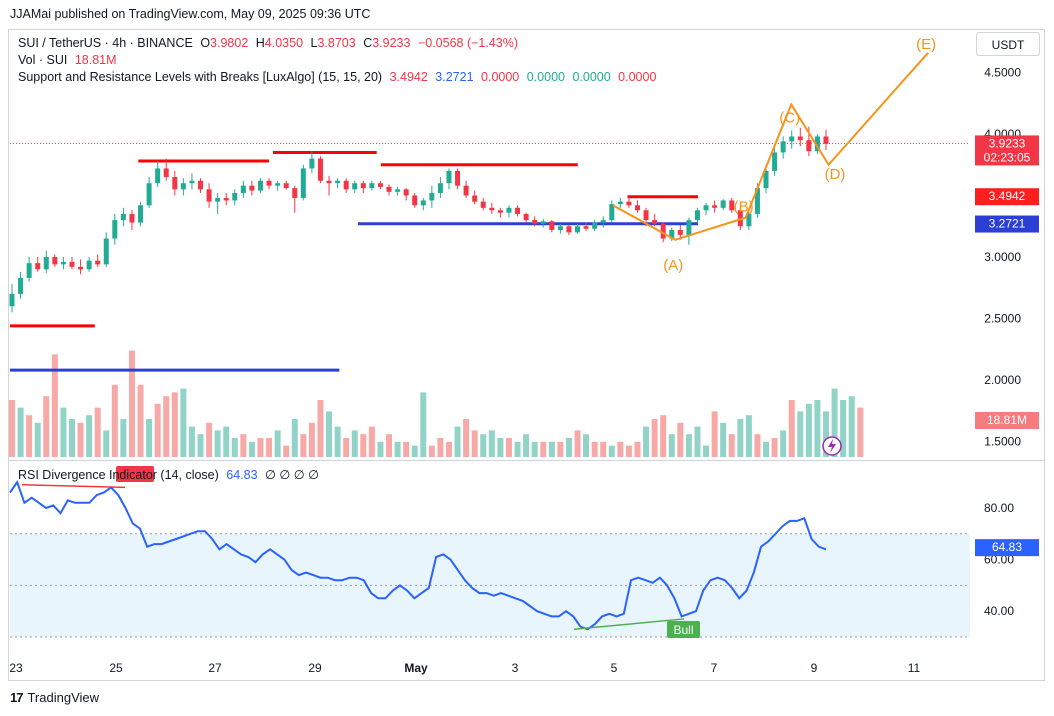 This screenshot has height=716, width=1054. What do you see at coordinates (1002, 73) in the screenshot?
I see `price-tick: 4.5000` at bounding box center [1002, 73].